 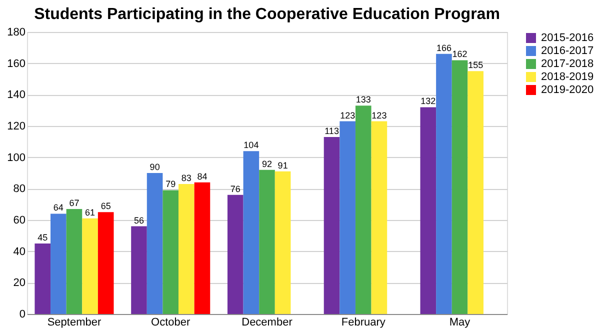 I want to click on data-label: 67, so click(x=74, y=203).